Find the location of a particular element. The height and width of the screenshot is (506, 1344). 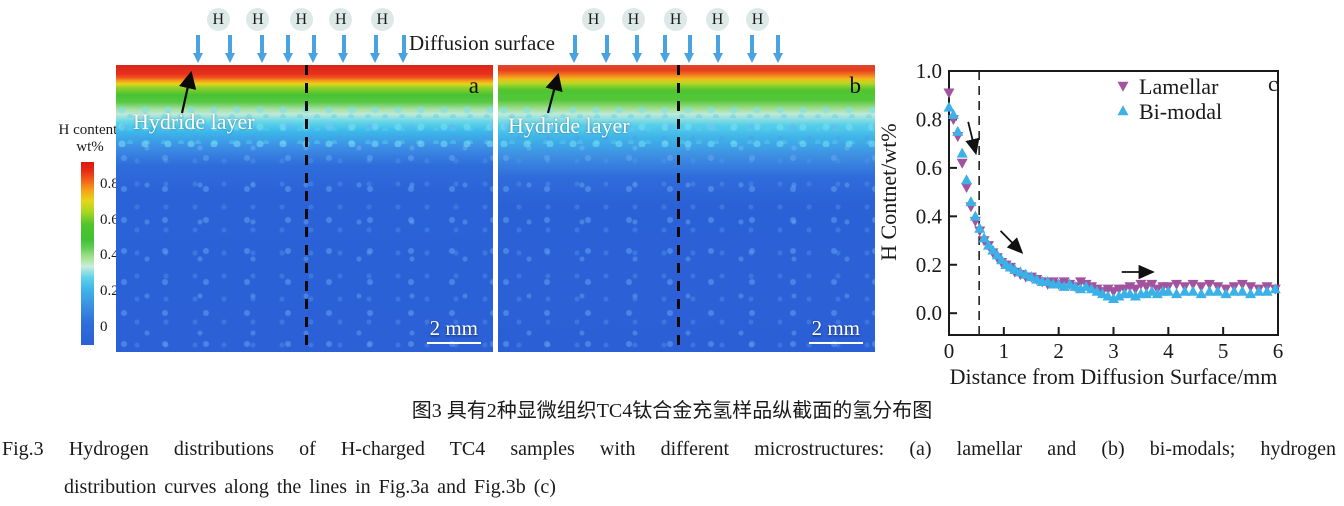

colorbar-tick: 0 is located at coordinates (104, 327).